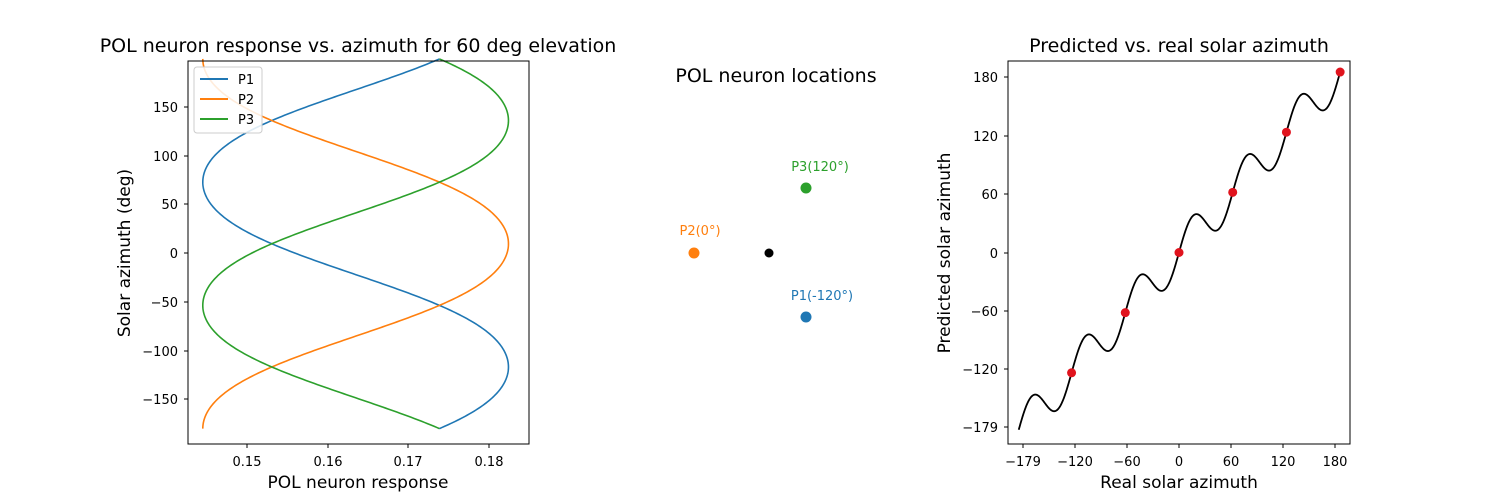 This screenshot has height=504, width=1500. Describe the element at coordinates (822, 296) in the screenshot. I see `neuron-p1-label: P1(-120°)` at that location.